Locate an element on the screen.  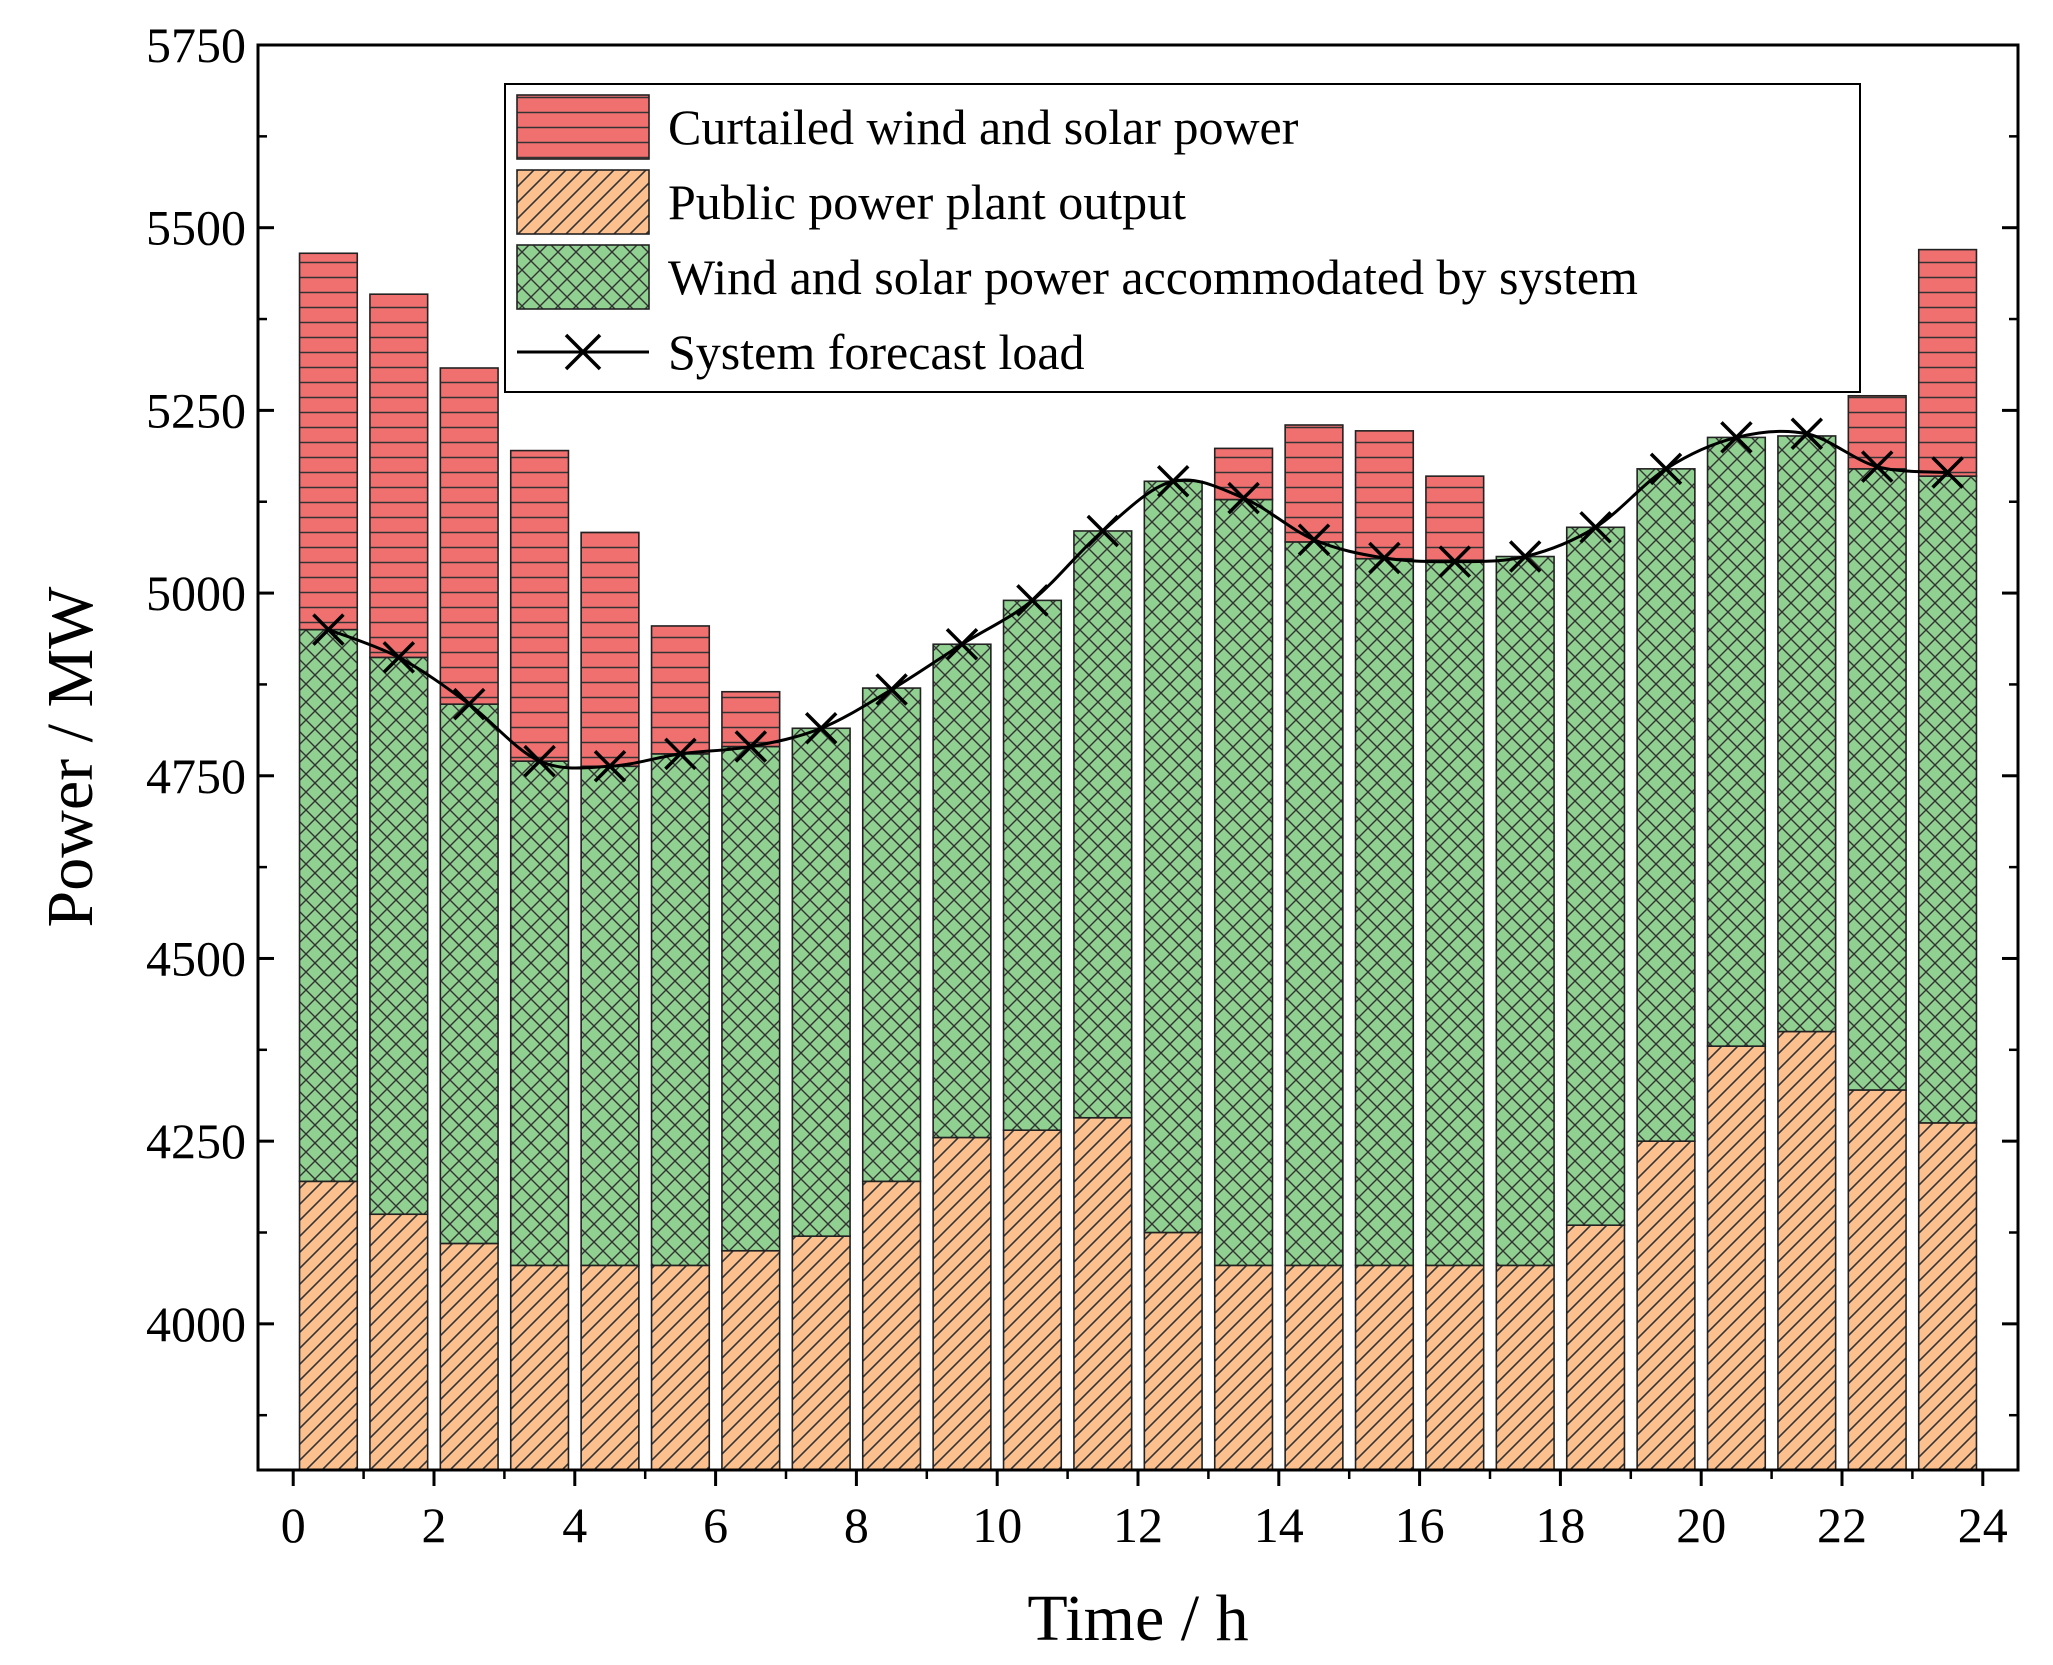
x-tick-label: 24 is located at coordinates (1983, 1525).